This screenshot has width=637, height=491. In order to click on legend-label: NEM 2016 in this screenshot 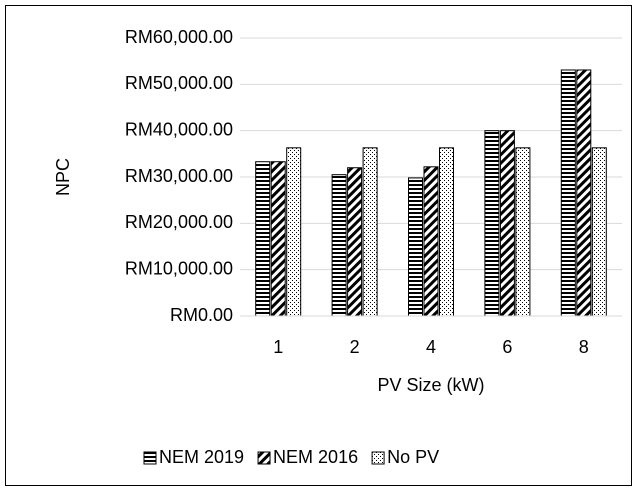, I will do `click(315, 457)`.